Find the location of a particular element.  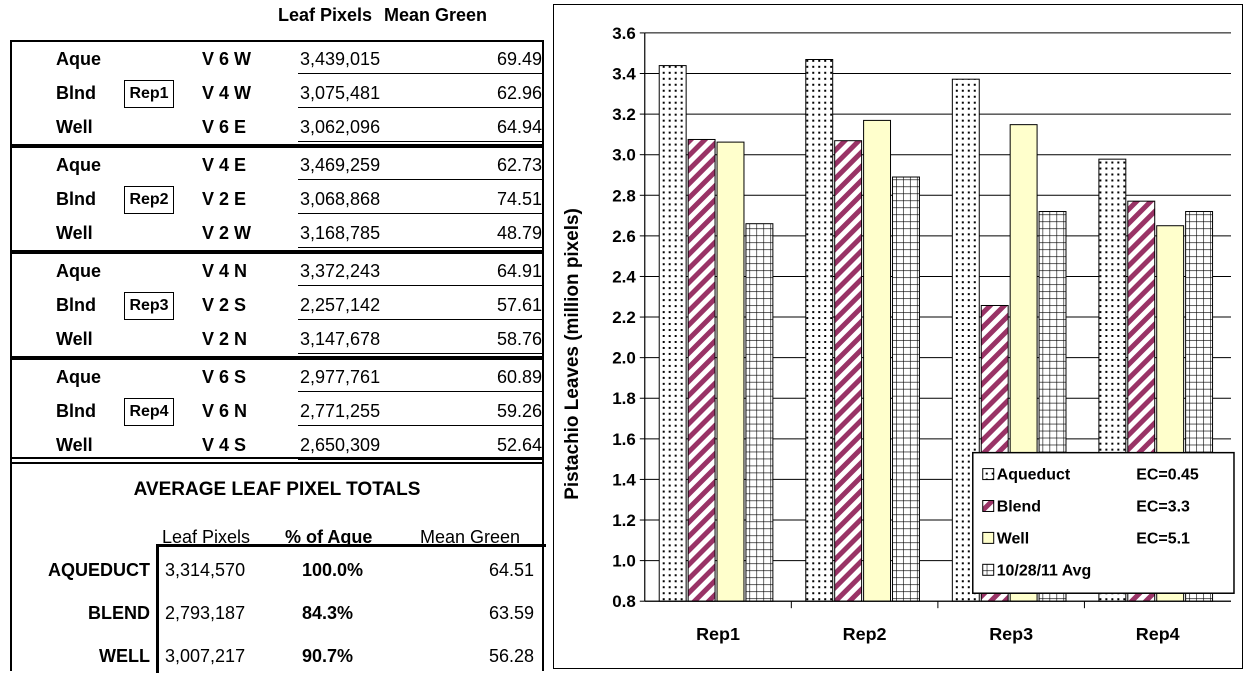

y-tick-label: 2.8 is located at coordinates (624, 195).